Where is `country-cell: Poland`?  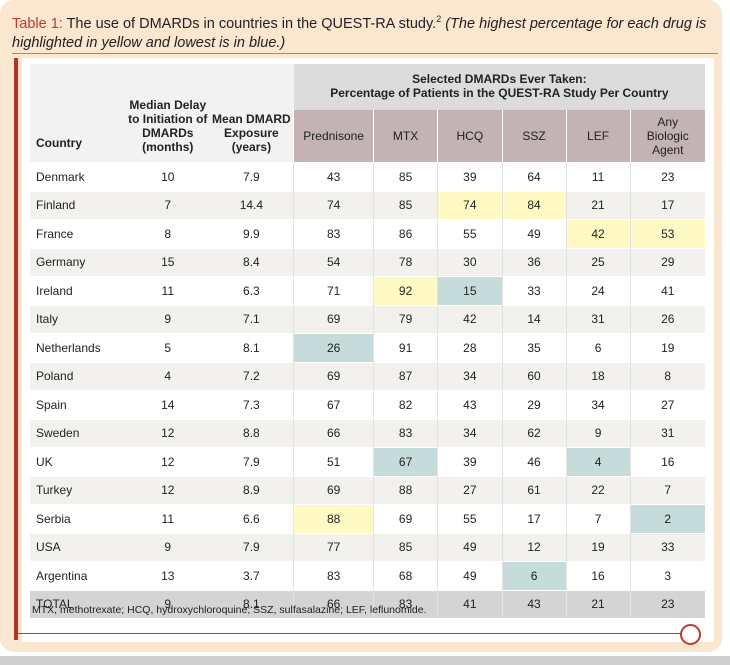 country-cell: Poland is located at coordinates (78, 376).